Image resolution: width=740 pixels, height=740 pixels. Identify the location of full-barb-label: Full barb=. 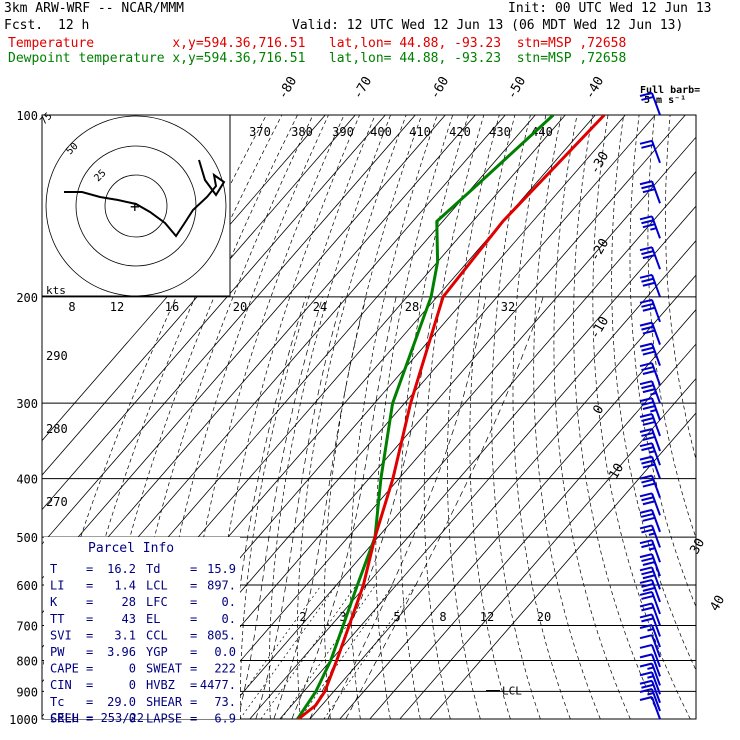
(670, 90).